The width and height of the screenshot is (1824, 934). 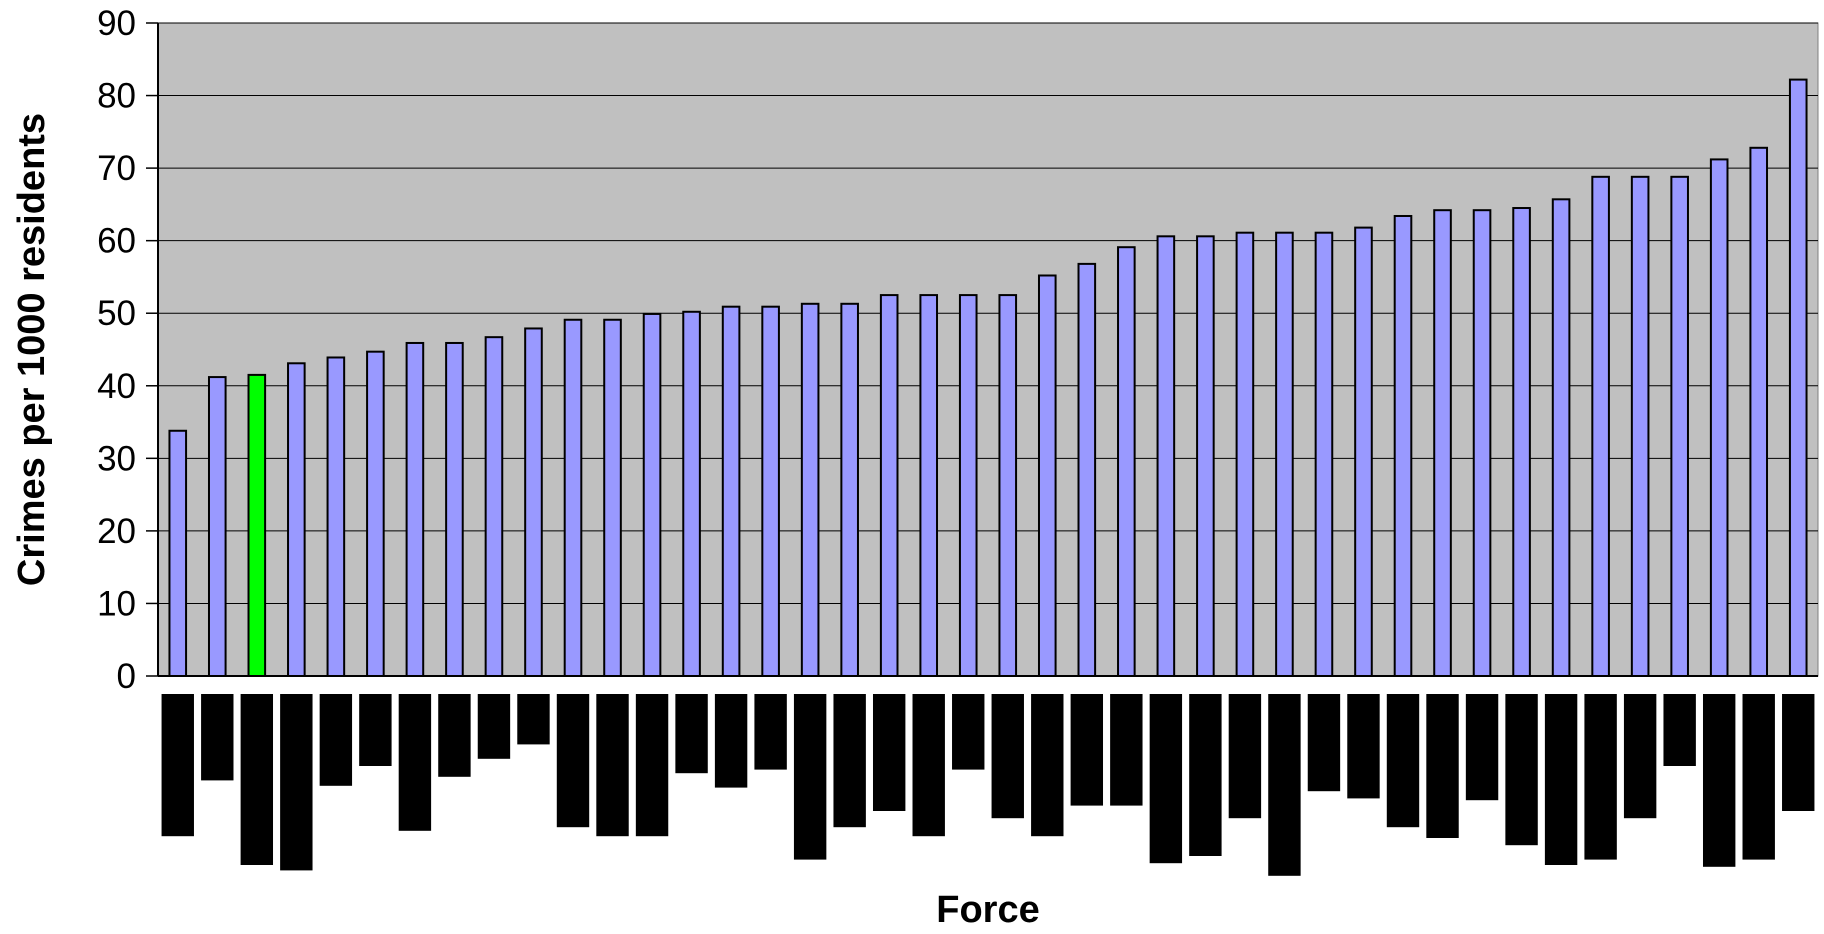 What do you see at coordinates (32, 349) in the screenshot?
I see `y-axis-title: Crimes per 1000 residents` at bounding box center [32, 349].